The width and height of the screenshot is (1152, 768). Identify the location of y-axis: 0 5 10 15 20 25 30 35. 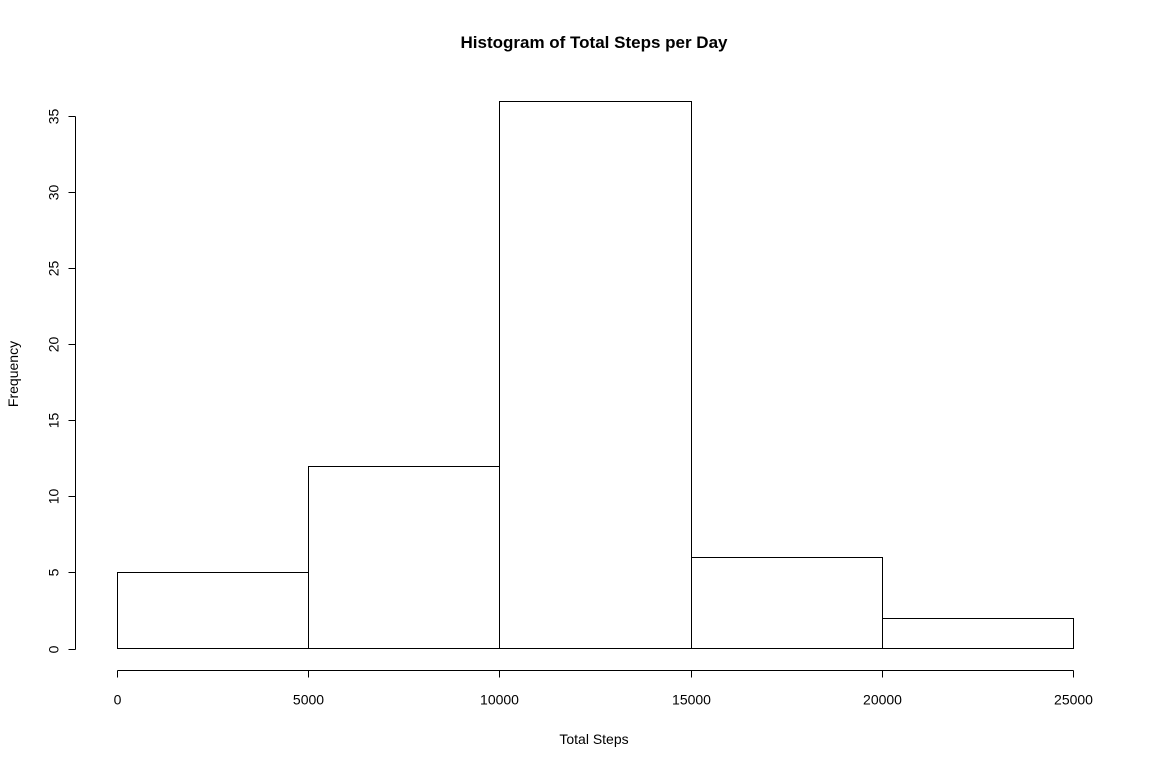
(61, 381).